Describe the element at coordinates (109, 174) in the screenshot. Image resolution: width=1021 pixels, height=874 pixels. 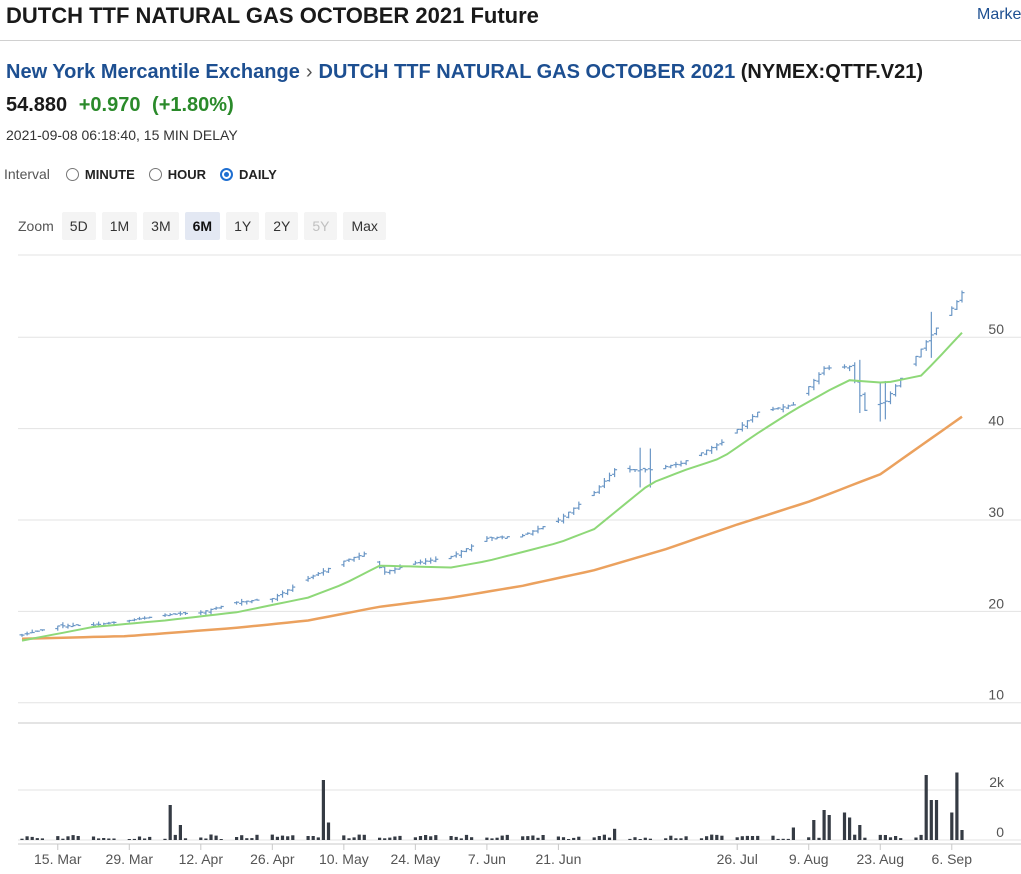
I see `interval-minute-label: MINUTE` at that location.